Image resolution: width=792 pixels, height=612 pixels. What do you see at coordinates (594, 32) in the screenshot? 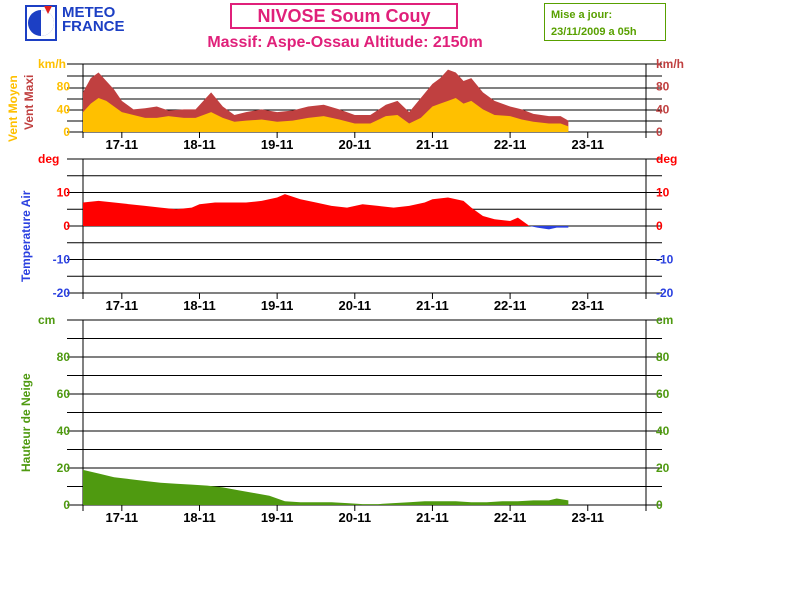
I see `update-date: 23/11/2009 a 05h` at bounding box center [594, 32].